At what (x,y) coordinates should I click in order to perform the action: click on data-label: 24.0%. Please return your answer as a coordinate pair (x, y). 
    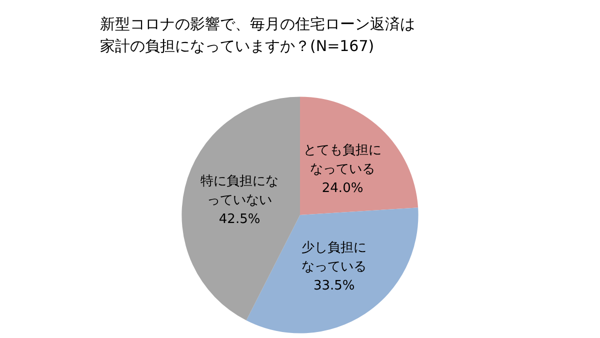
    Looking at the image, I should click on (343, 188).